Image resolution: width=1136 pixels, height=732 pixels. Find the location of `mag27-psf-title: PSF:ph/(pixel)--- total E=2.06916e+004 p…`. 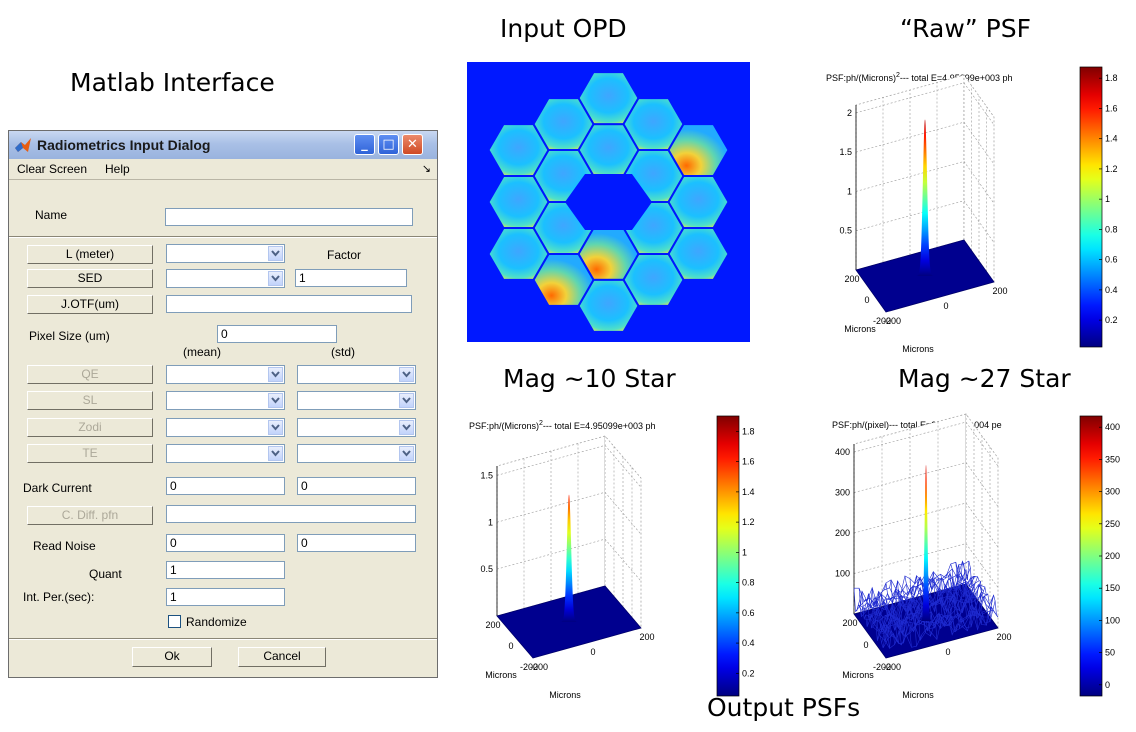

mag27-psf-title: PSF:ph/(pixel)--- total E=2.06916e+004 p… is located at coordinates (917, 425).